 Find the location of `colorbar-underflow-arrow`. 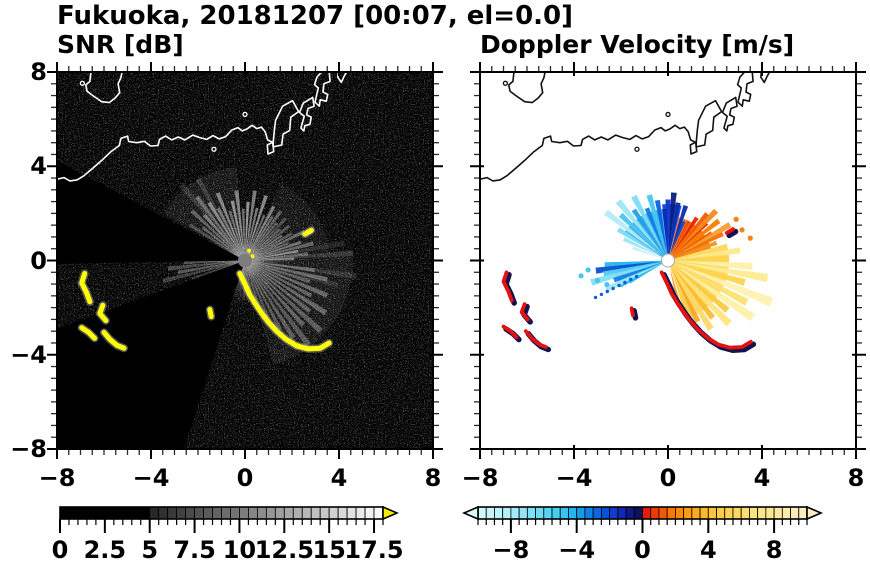

colorbar-underflow-arrow is located at coordinates (470, 513).